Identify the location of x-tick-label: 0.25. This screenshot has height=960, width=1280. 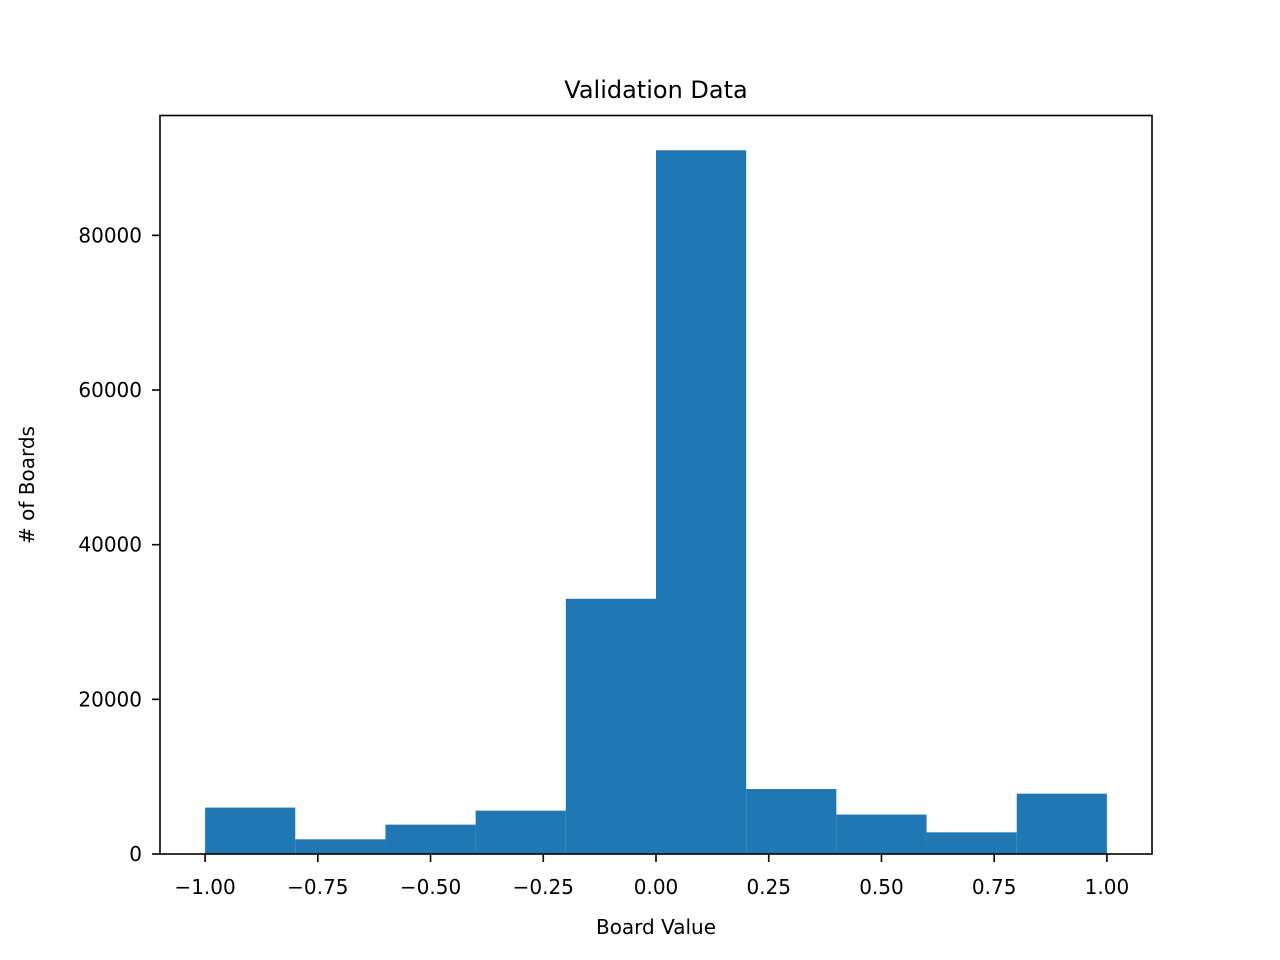
(768, 887).